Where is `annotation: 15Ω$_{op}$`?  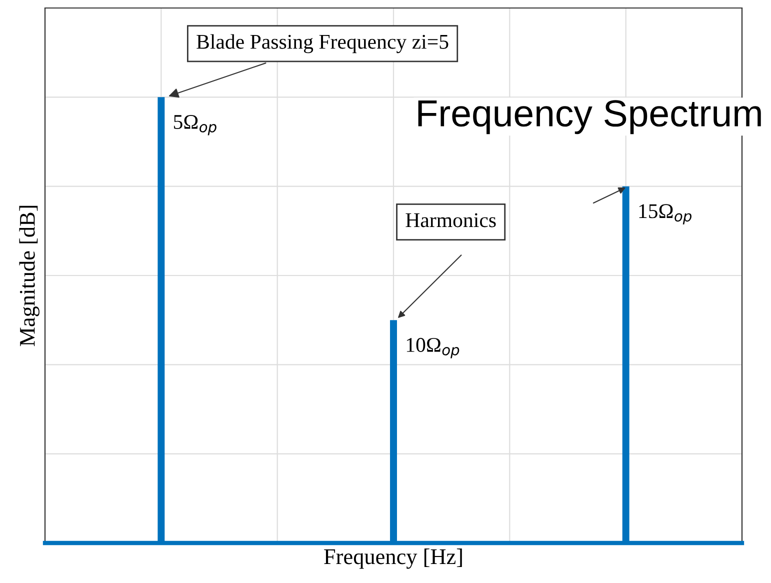 annotation: 15Ω$_{op}$ is located at coordinates (665, 214).